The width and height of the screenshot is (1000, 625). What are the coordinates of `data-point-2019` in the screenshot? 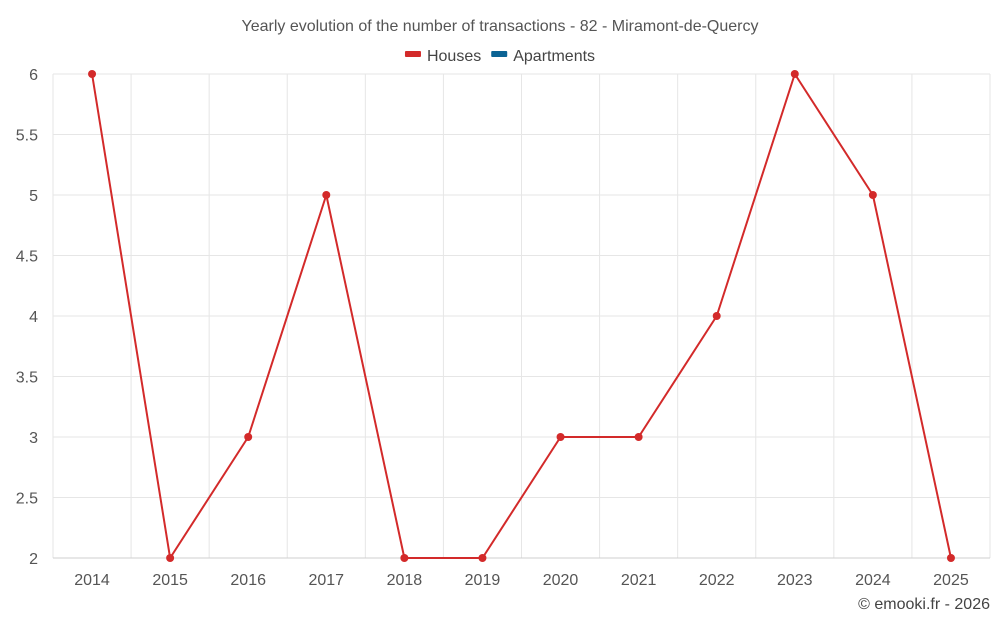 It's located at (482, 558).